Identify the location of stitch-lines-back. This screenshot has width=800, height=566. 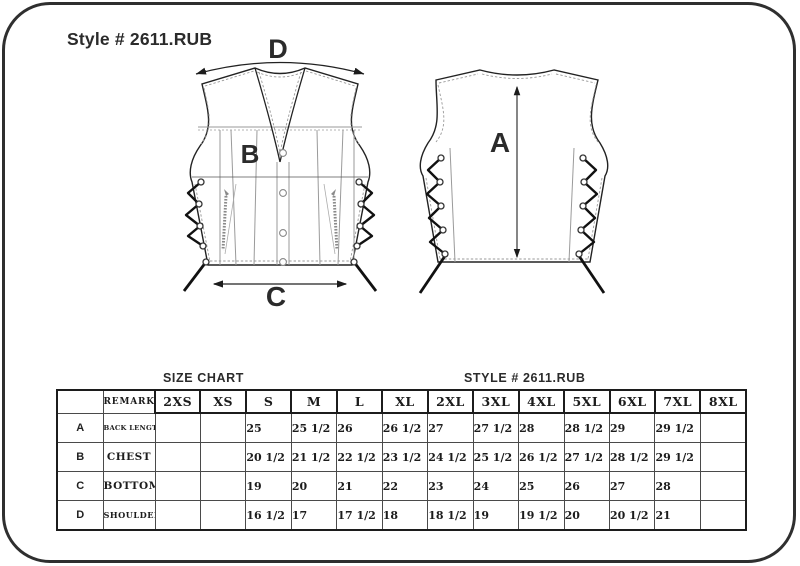
(514, 166).